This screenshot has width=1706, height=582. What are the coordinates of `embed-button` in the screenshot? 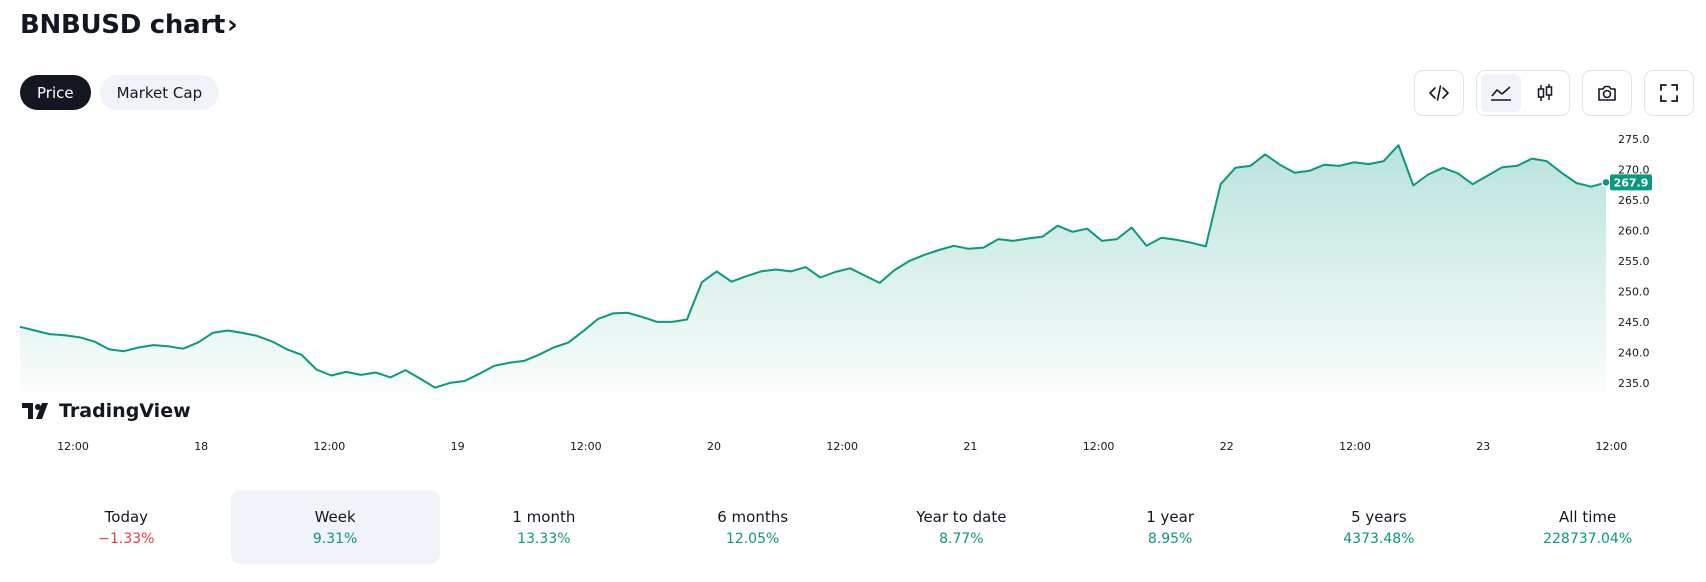 It's located at (1439, 93).